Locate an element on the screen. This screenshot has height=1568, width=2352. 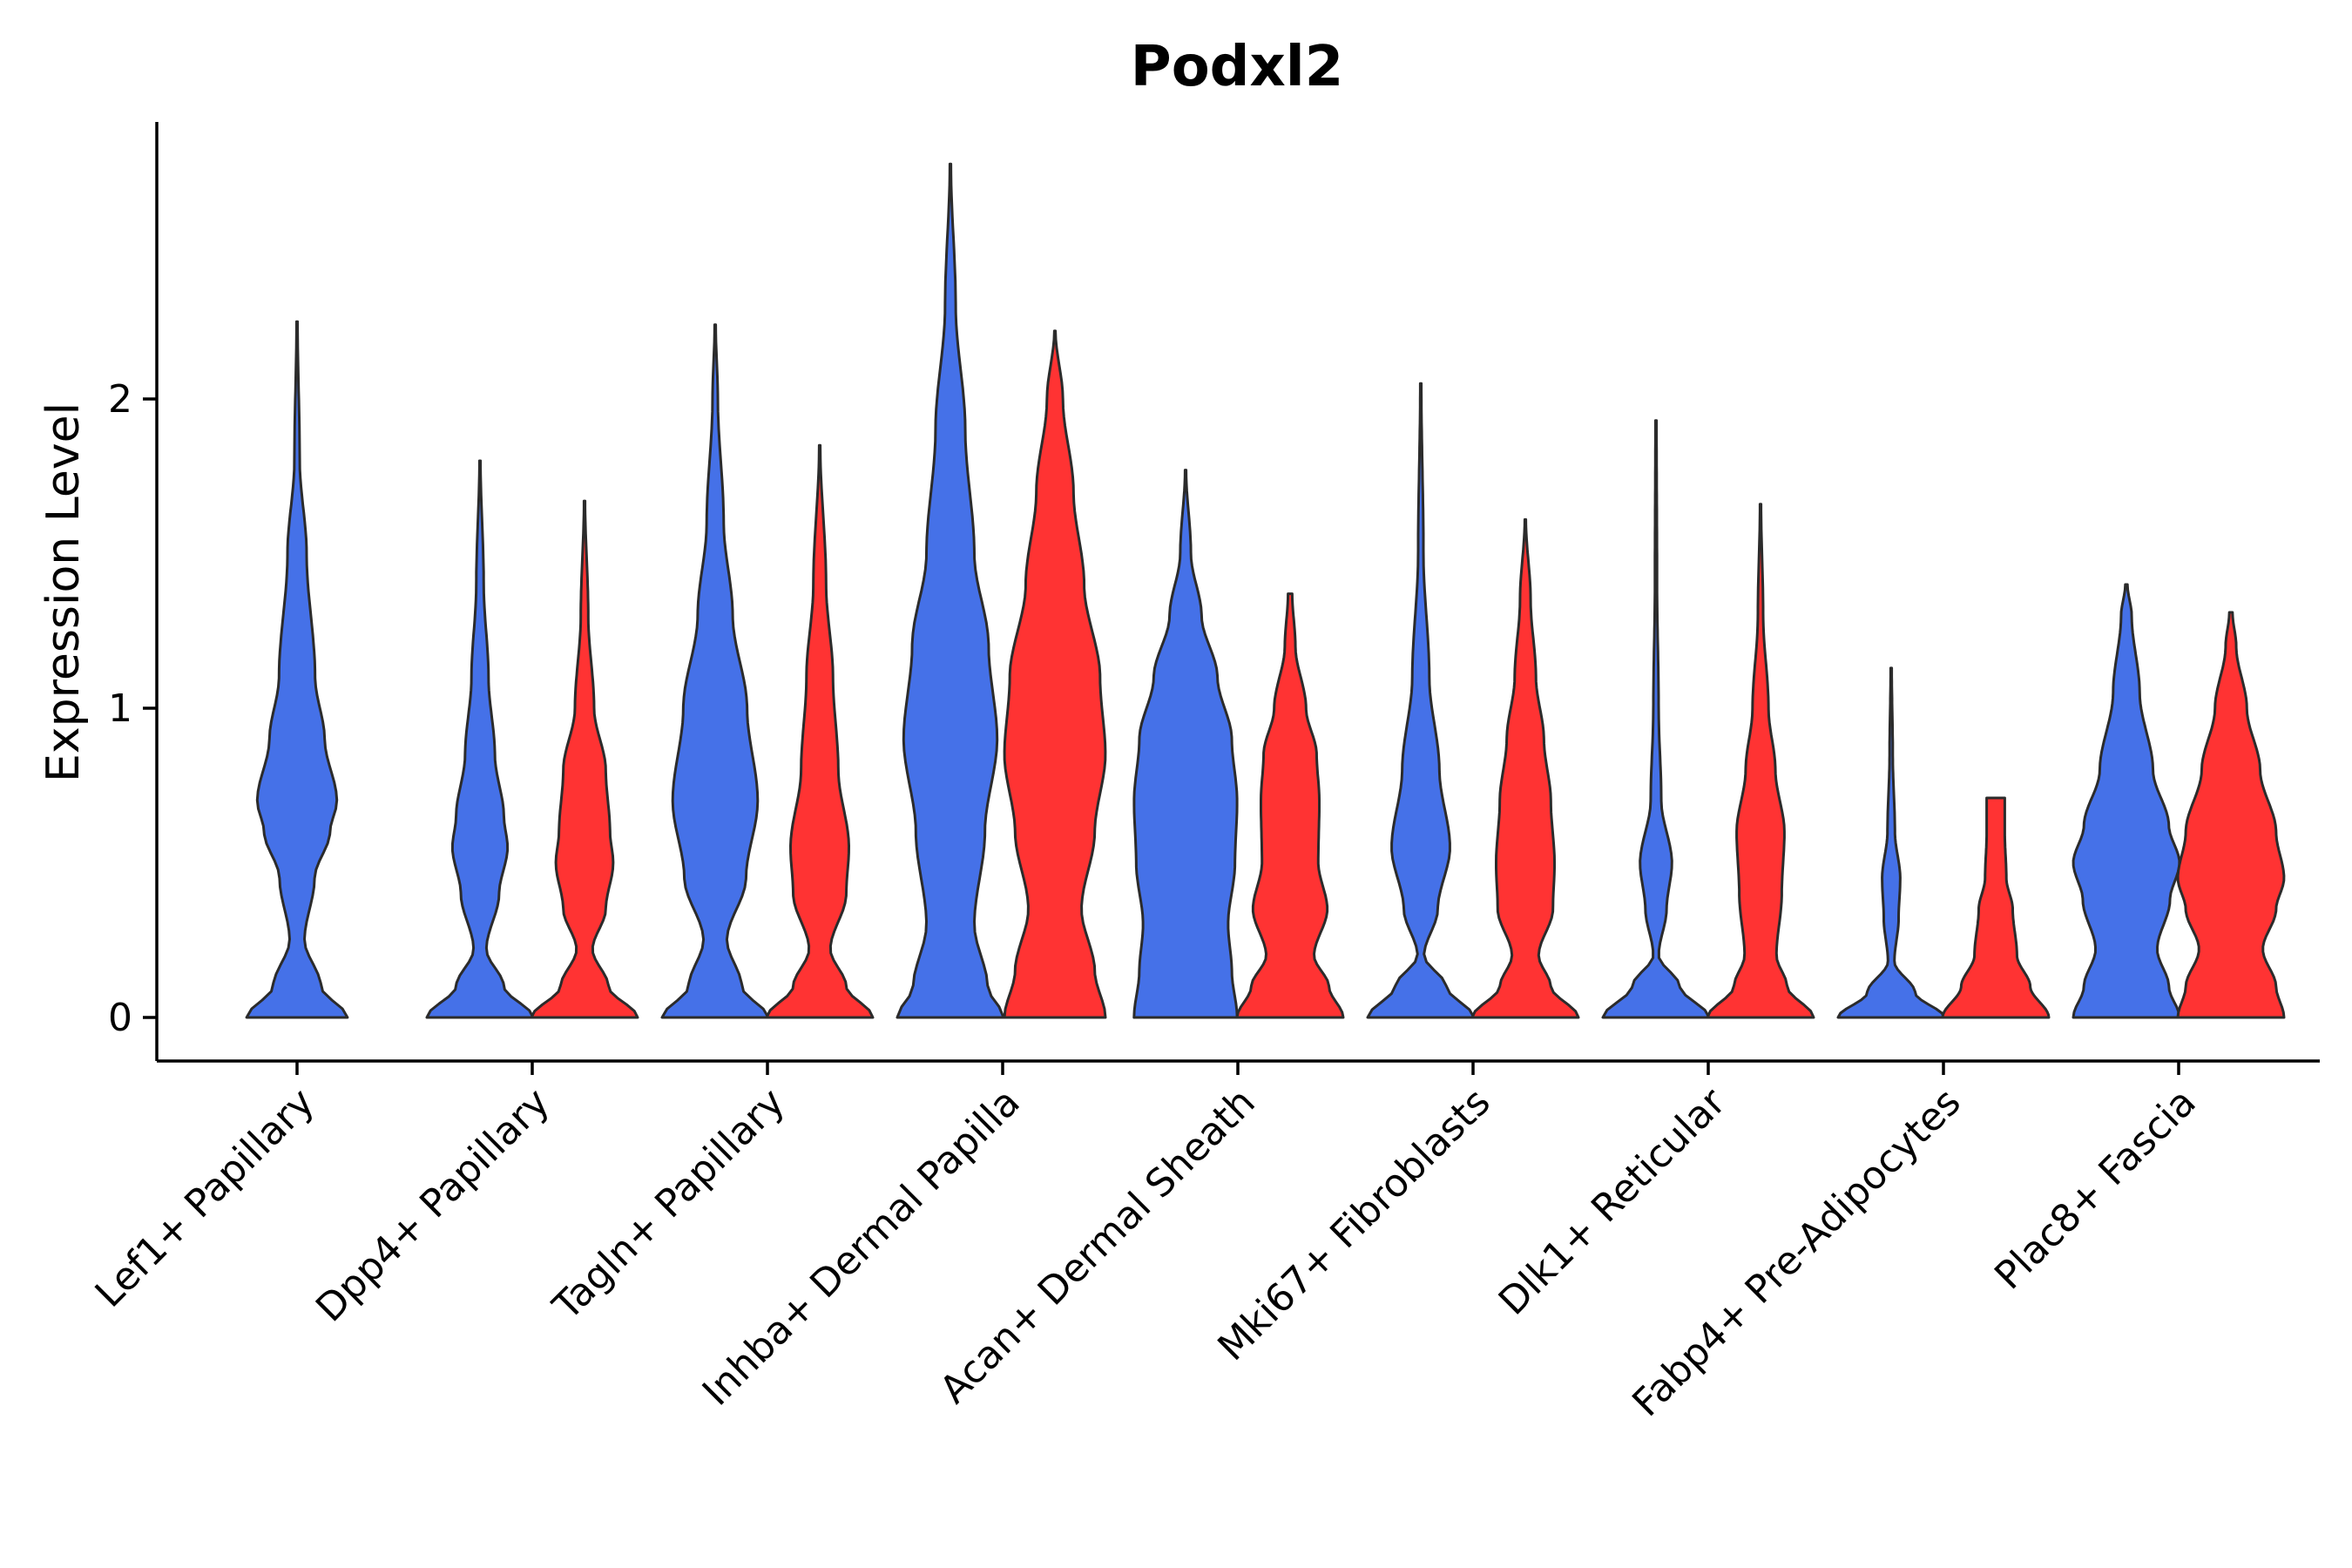
y-tick-label: 1 is located at coordinates (120, 708).